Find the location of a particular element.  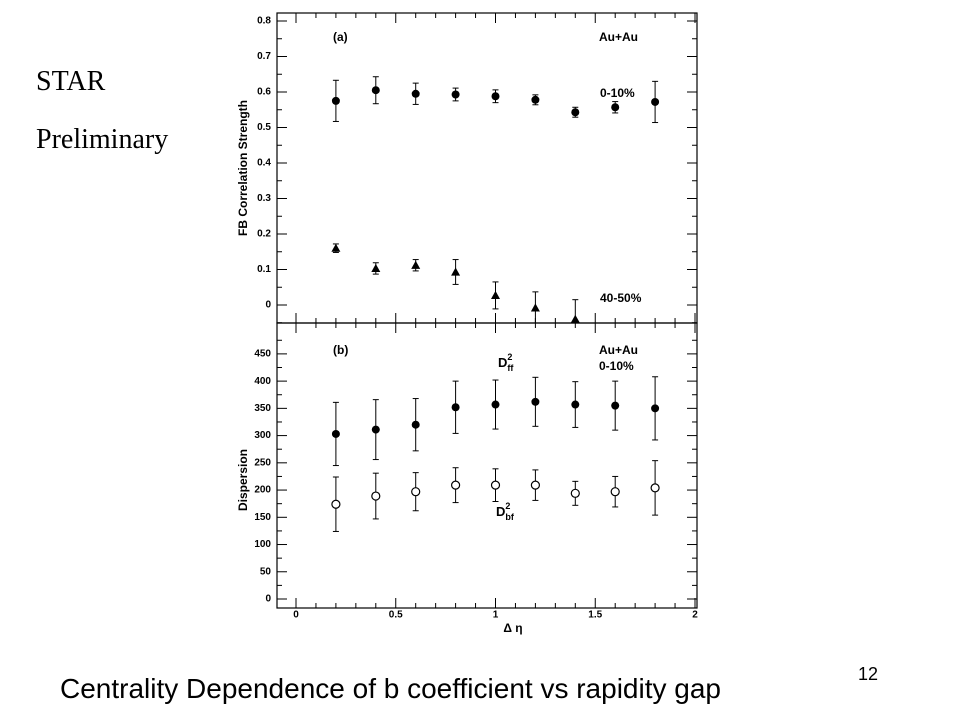

y-tick-label: 0.5 is located at coordinates (264, 127).